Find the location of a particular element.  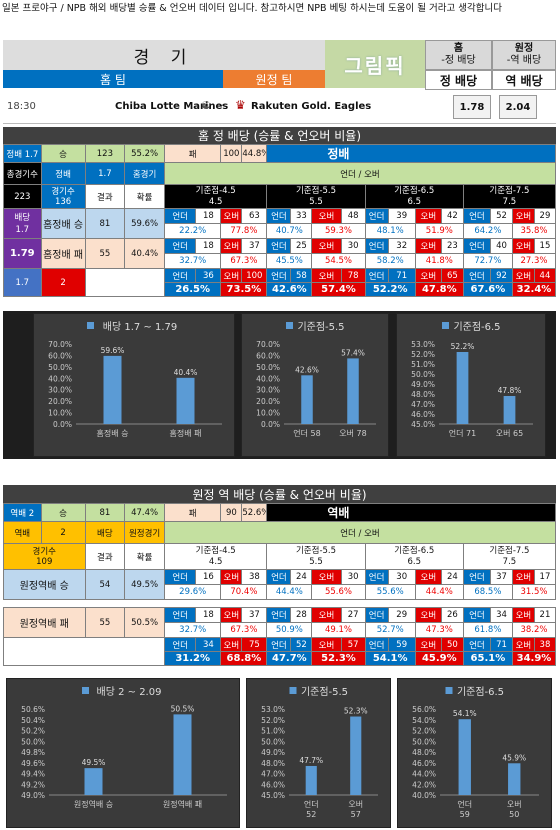

s1-underover-head: 언더 / 오버 is located at coordinates (360, 173).